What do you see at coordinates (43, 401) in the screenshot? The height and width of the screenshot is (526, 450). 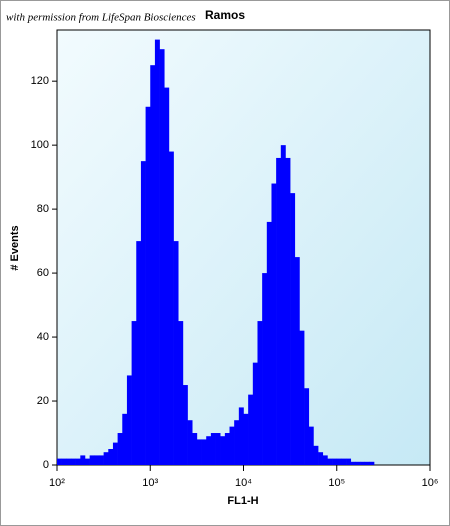 I see `y-tick-label: 20` at bounding box center [43, 401].